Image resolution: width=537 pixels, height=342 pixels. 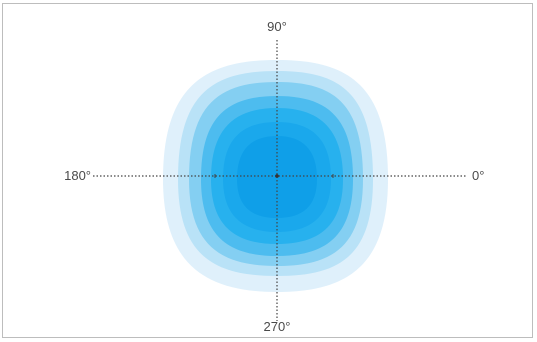 I want to click on center-point, so click(x=277, y=176).